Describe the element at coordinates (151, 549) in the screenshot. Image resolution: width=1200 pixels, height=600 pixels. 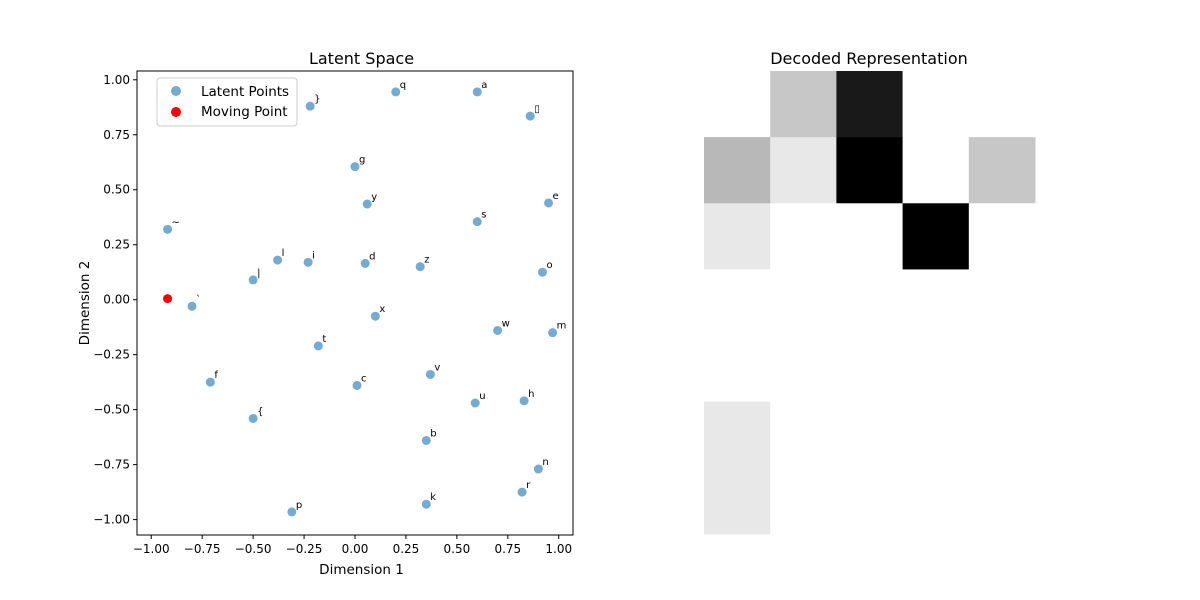
I see `x-tick-label: −1.00` at that location.